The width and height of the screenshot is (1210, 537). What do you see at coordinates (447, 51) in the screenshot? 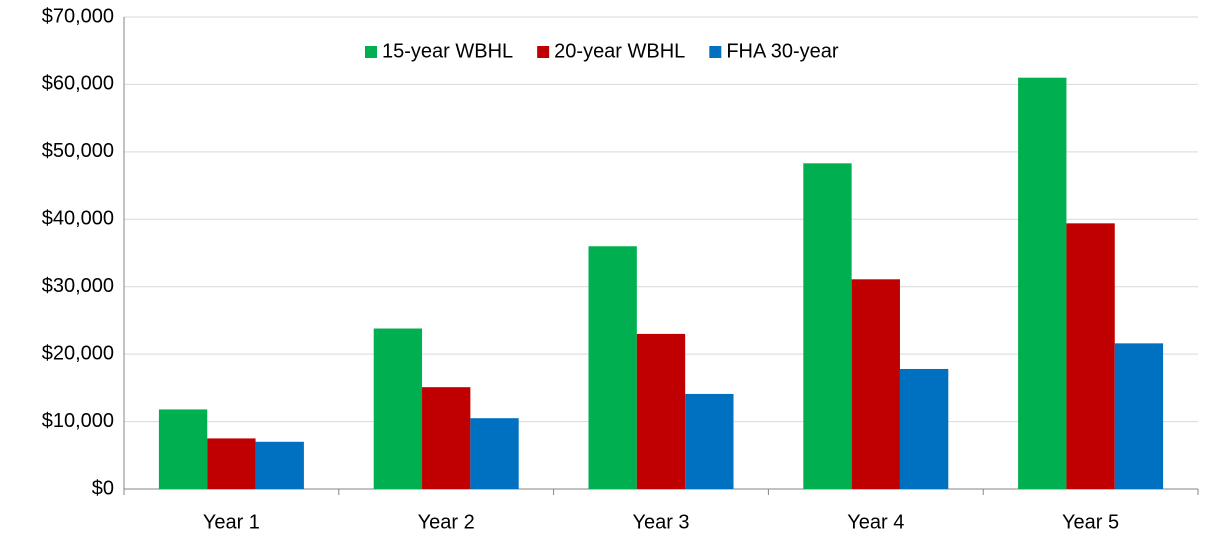
I see `legend-label: 15-year WBHL` at bounding box center [447, 51].